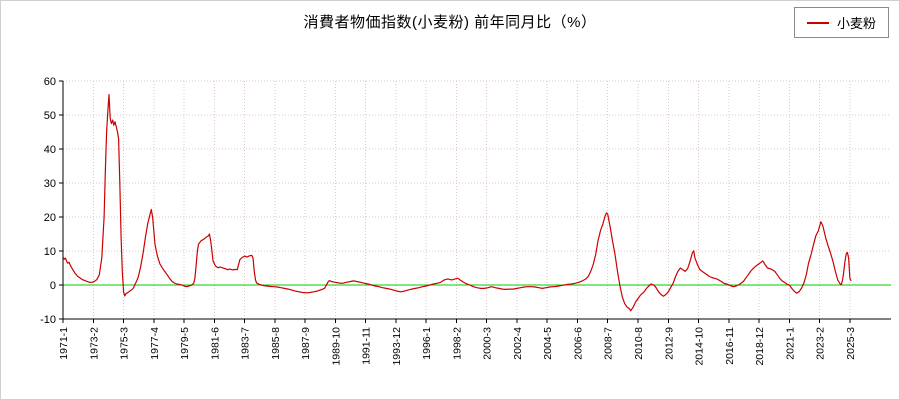 This screenshot has width=900, height=400. I want to click on legend-line-icon, so click(817, 22).